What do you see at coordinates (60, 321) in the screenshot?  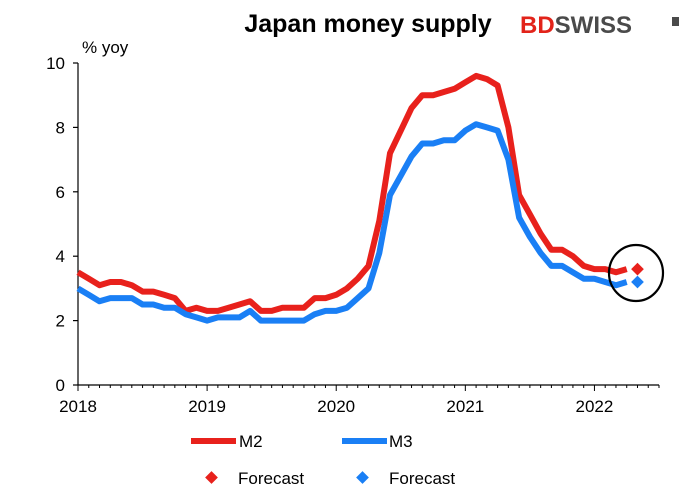 I see `y-tick-label: 2` at bounding box center [60, 321].